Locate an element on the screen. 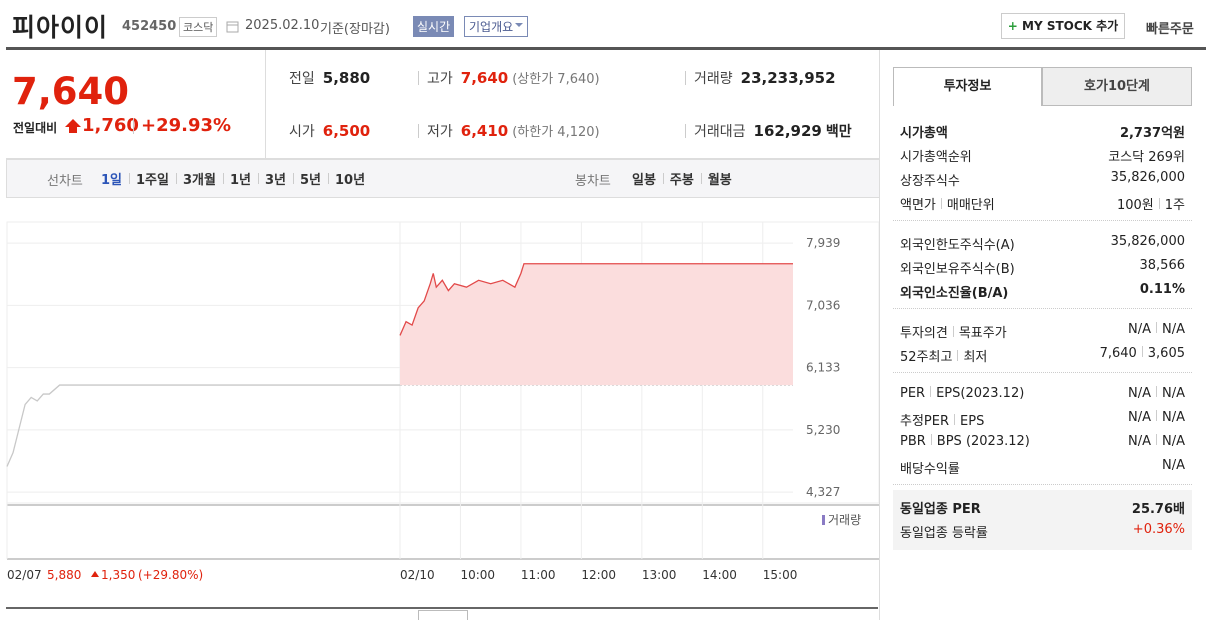  dropdown-arrow is located at coordinates (519, 27).